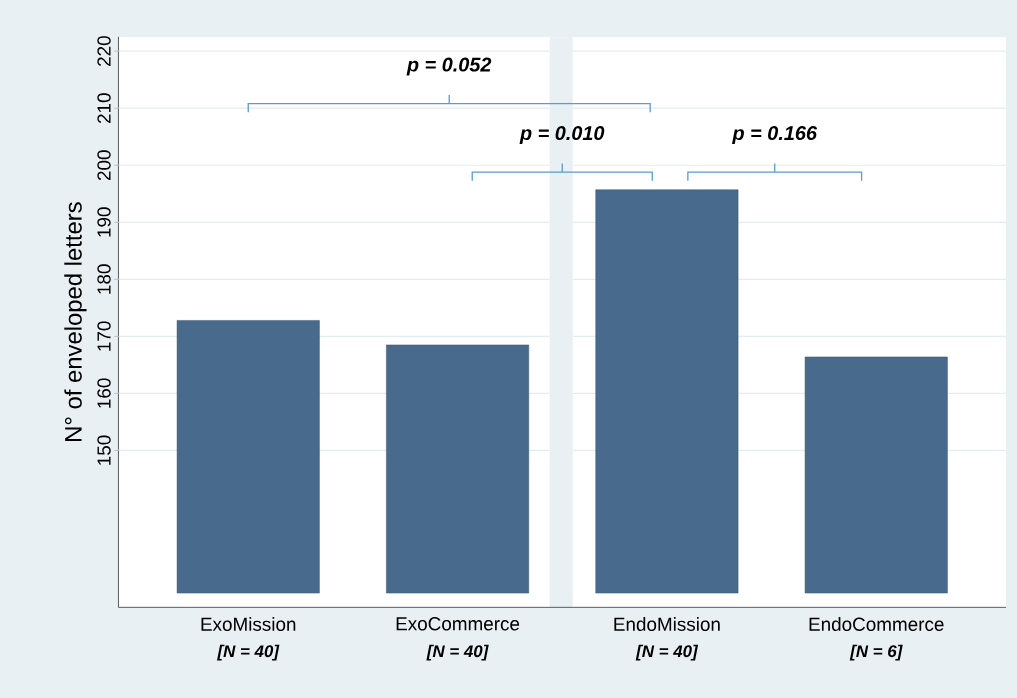  I want to click on y-tick-label: 220, so click(104, 51).